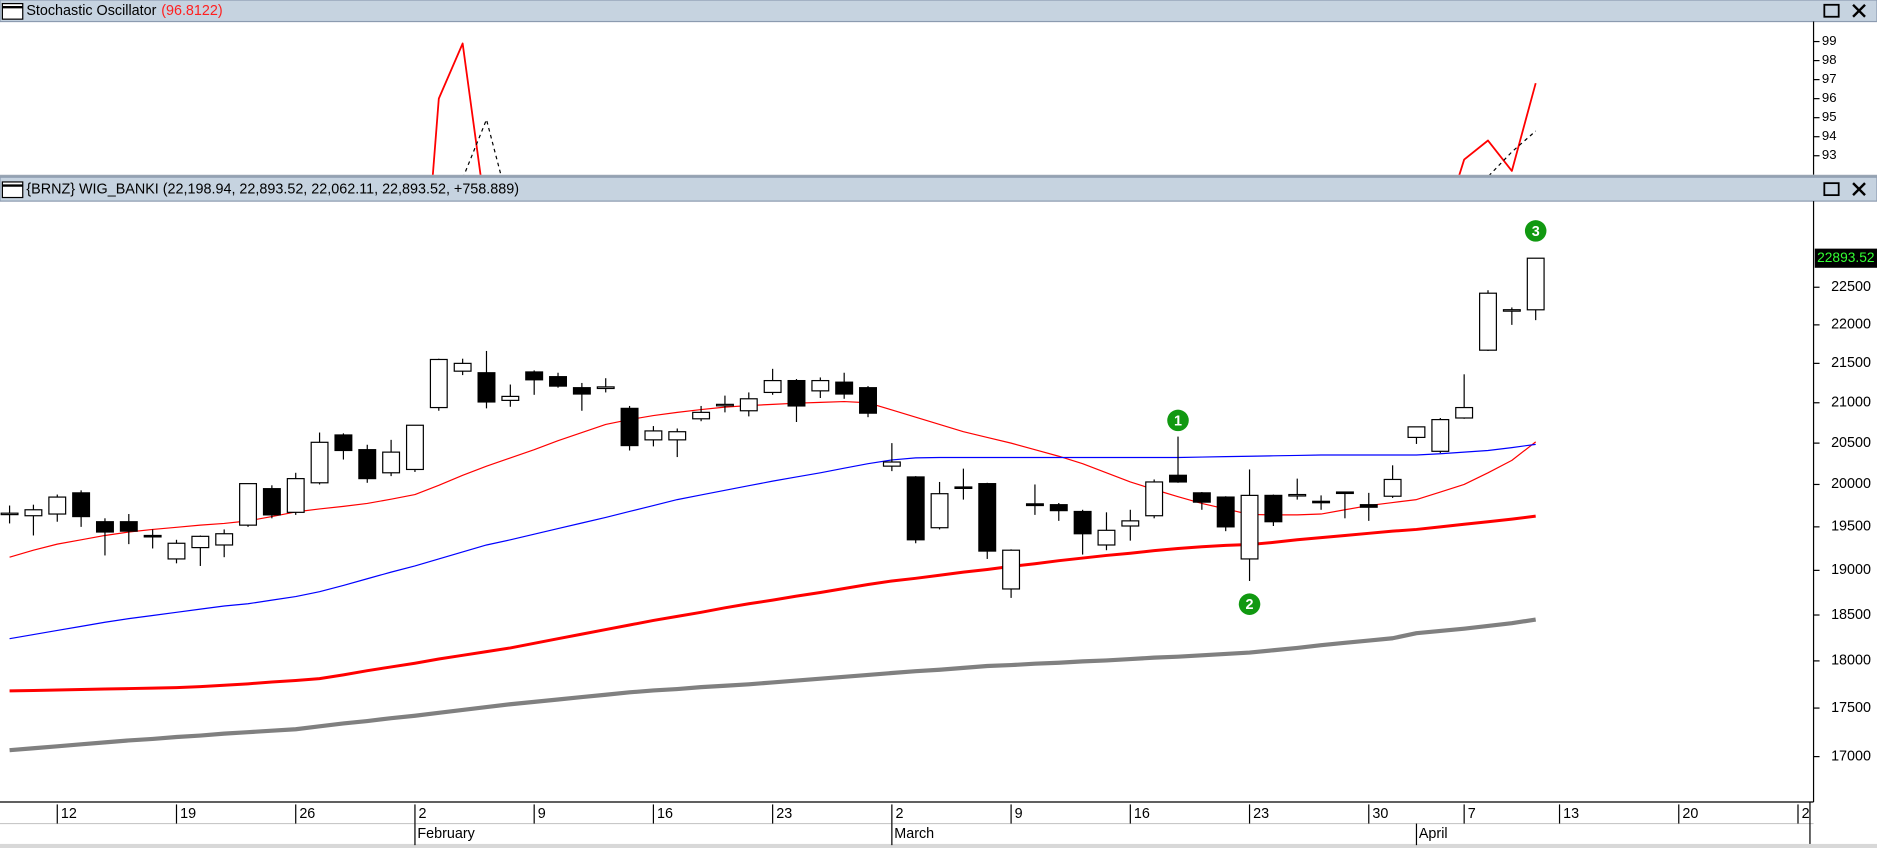  I want to click on y-tick-label: 17000, so click(1851, 756).